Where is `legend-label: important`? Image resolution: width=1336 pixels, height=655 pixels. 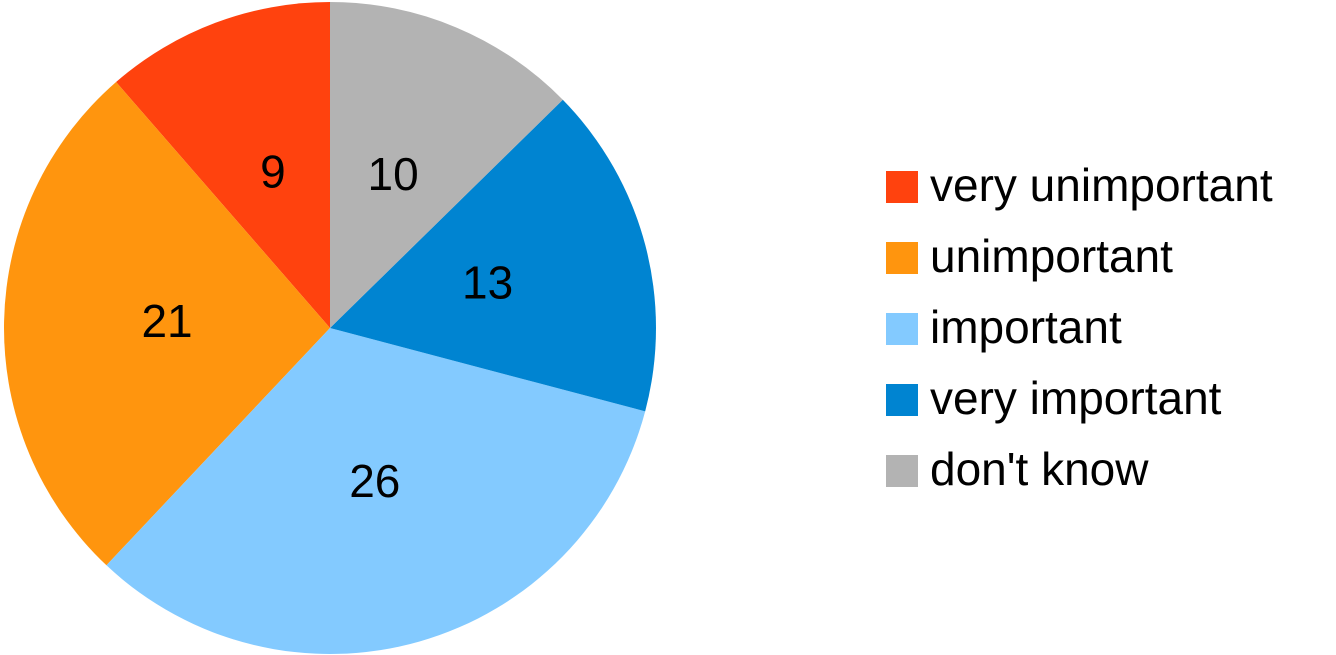
legend-label: important is located at coordinates (1026, 327).